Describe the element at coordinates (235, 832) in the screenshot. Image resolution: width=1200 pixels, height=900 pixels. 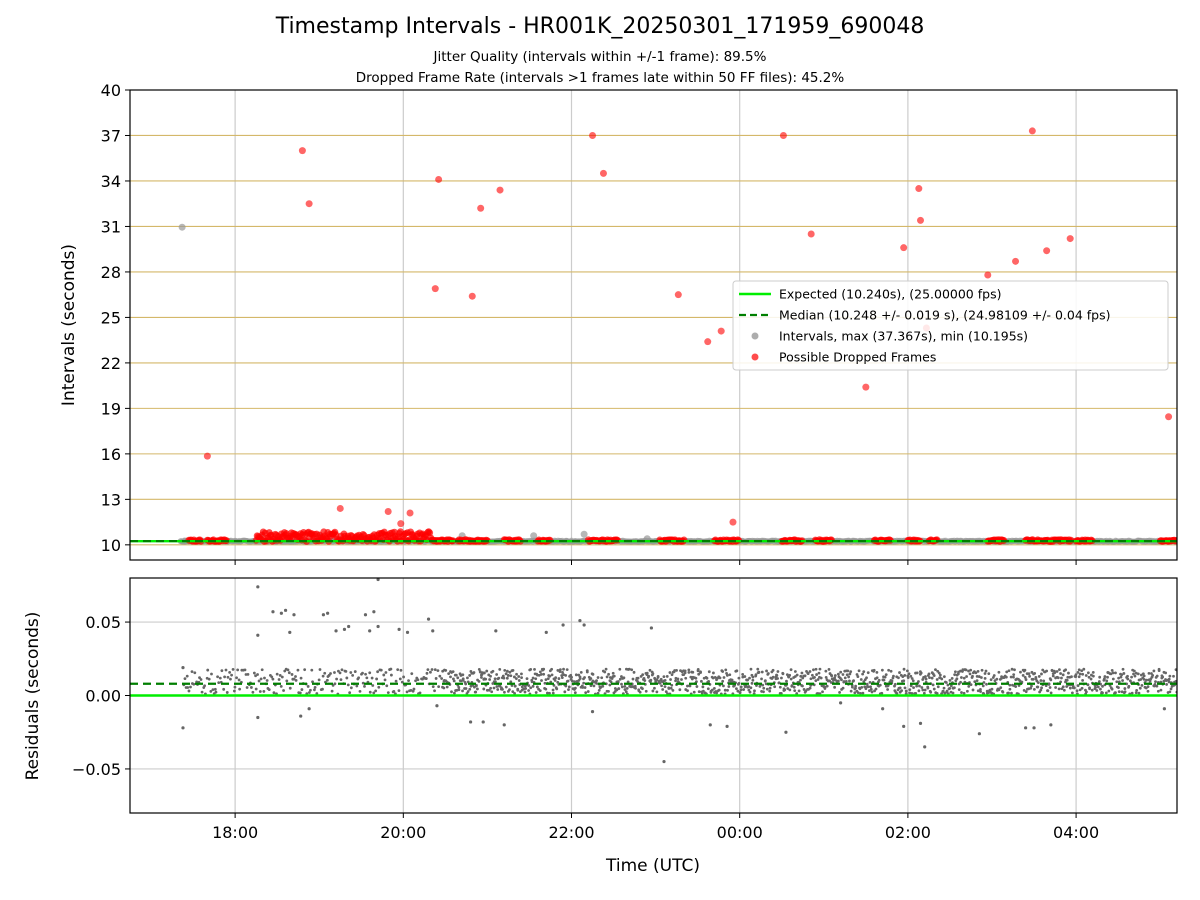
I see `x-tick-label: 18:00` at that location.